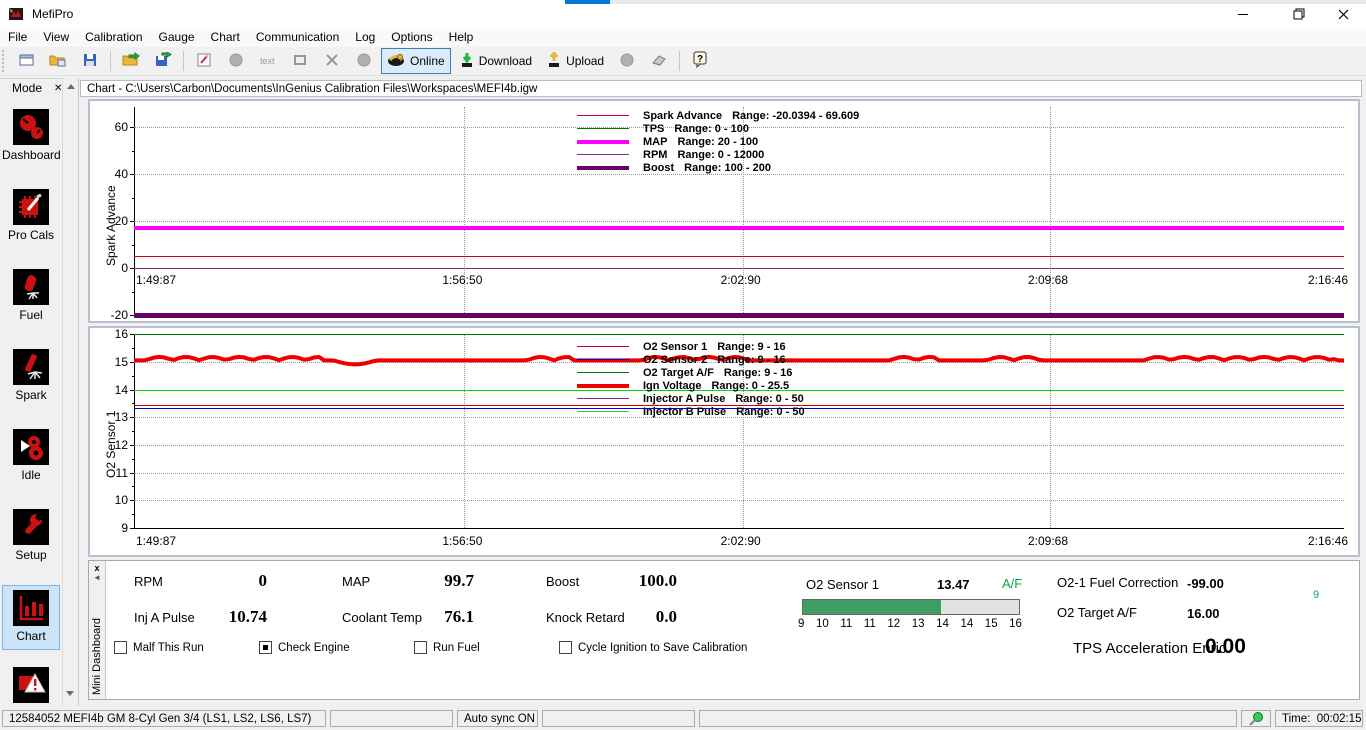 The height and width of the screenshot is (730, 1366). What do you see at coordinates (465, 431) in the screenshot?
I see `v-gridline` at bounding box center [465, 431].